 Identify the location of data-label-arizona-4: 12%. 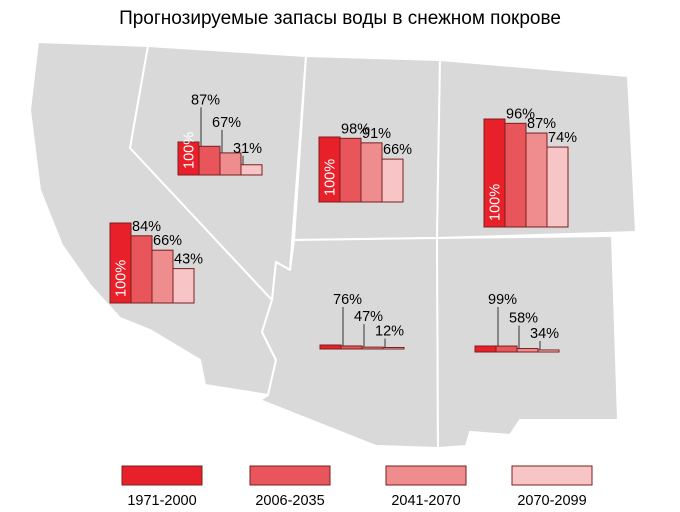
(389, 332).